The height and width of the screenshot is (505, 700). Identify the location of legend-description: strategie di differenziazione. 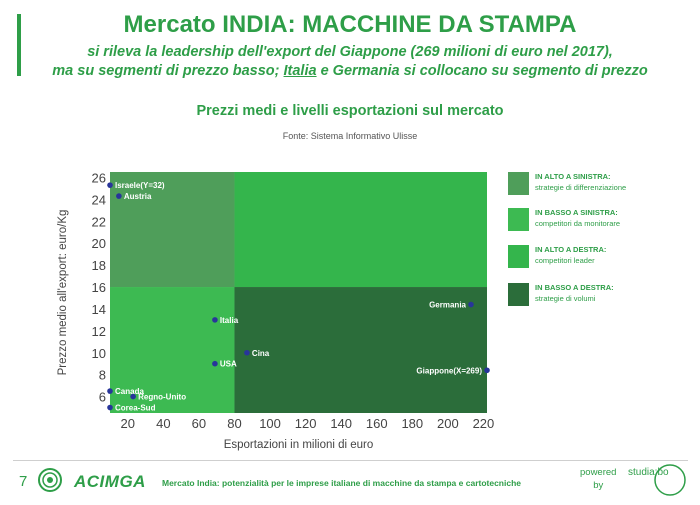
(581, 187).